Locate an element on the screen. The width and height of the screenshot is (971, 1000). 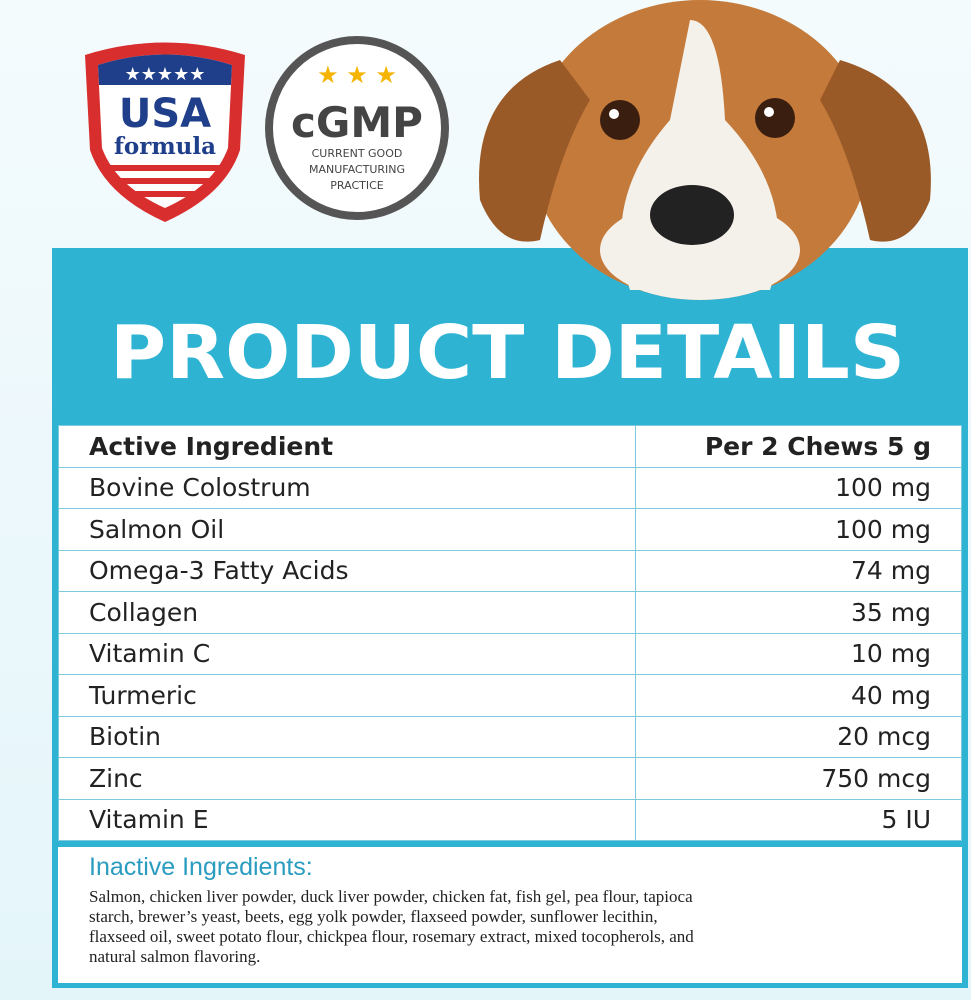
table-row: Omega-3 Fatty Acids 74 mg is located at coordinates (510, 570).